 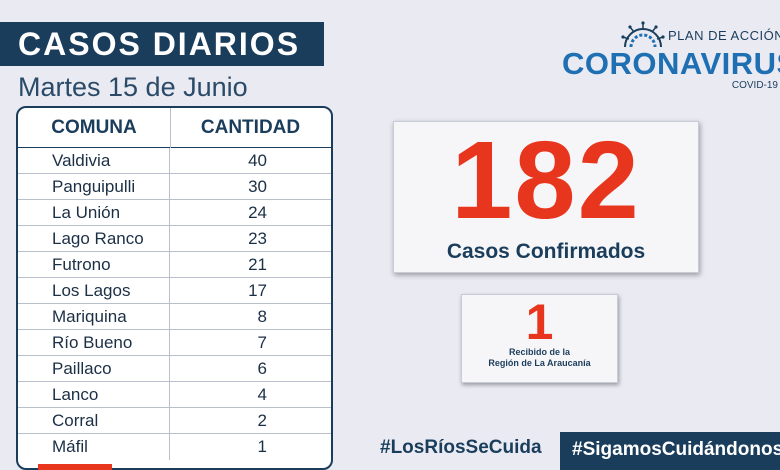 I want to click on cell-cantidad: 40, so click(x=257, y=160).